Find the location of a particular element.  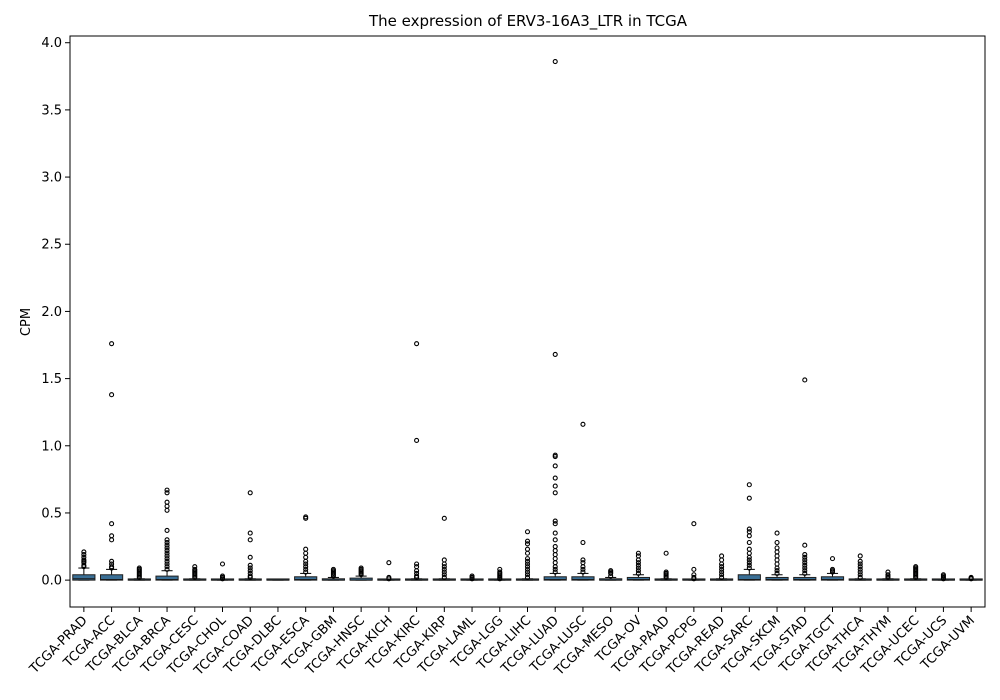

box-tcga-chol is located at coordinates (222, 571).